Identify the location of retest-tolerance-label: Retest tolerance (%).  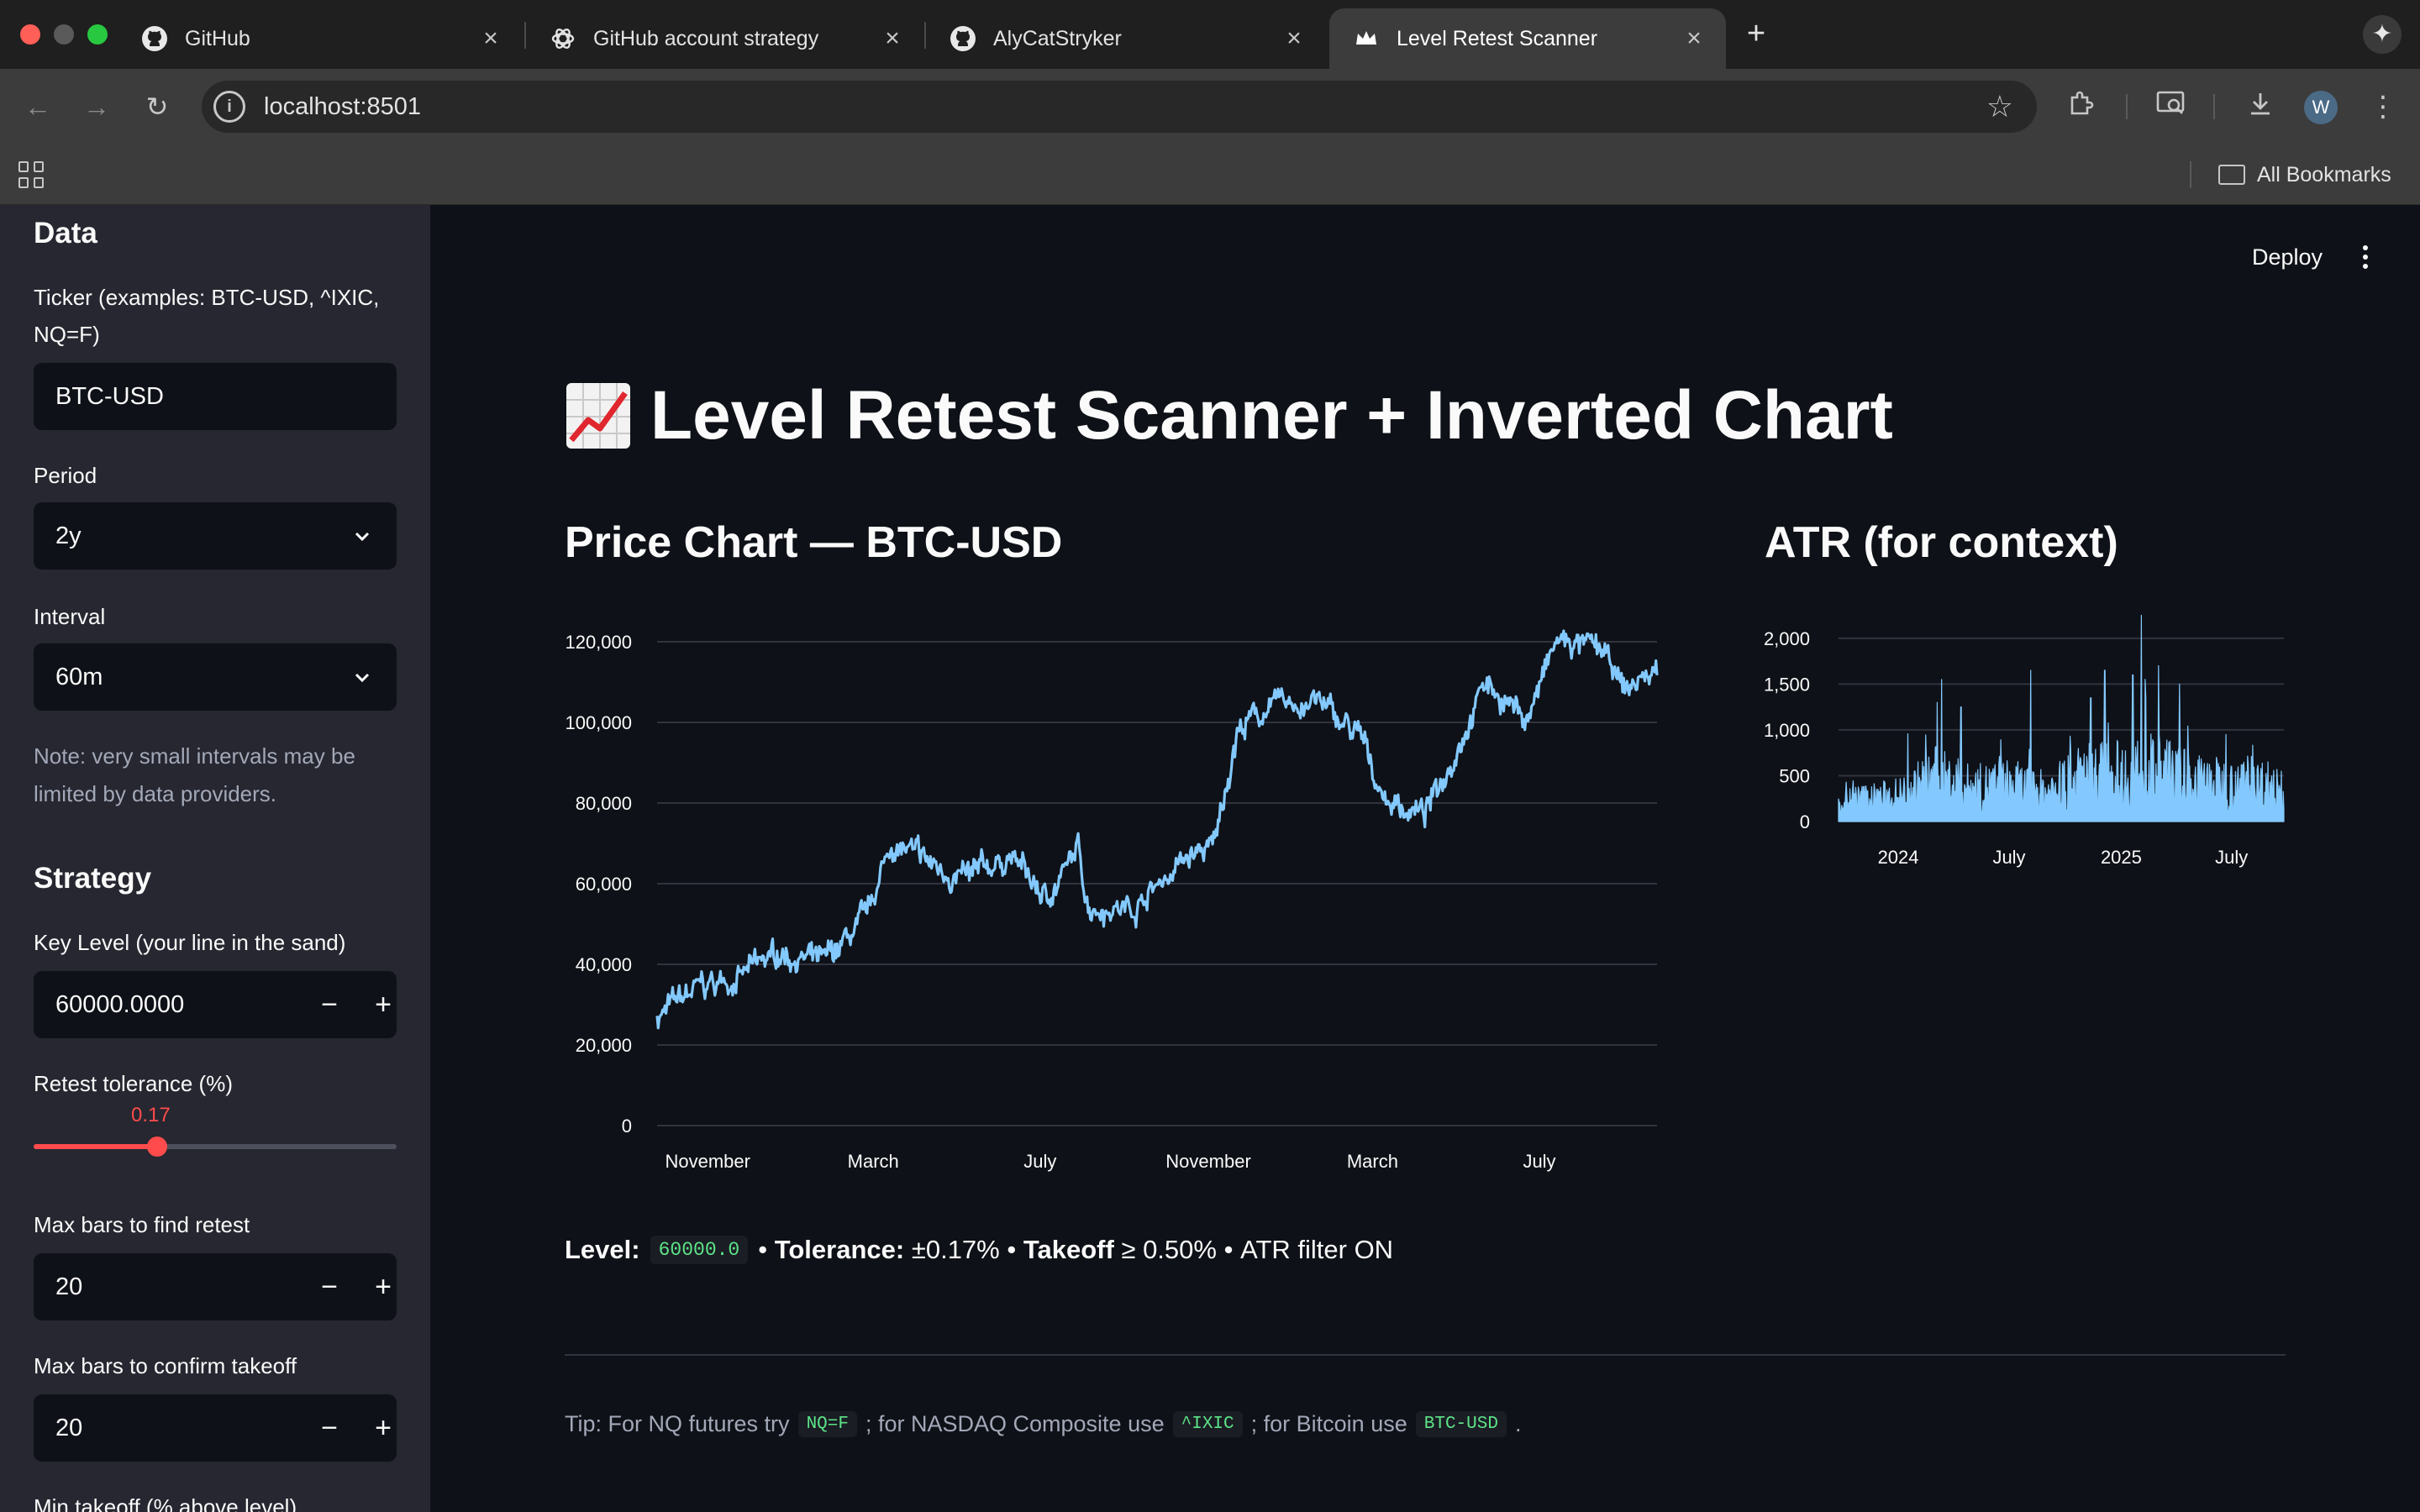
(133, 1083).